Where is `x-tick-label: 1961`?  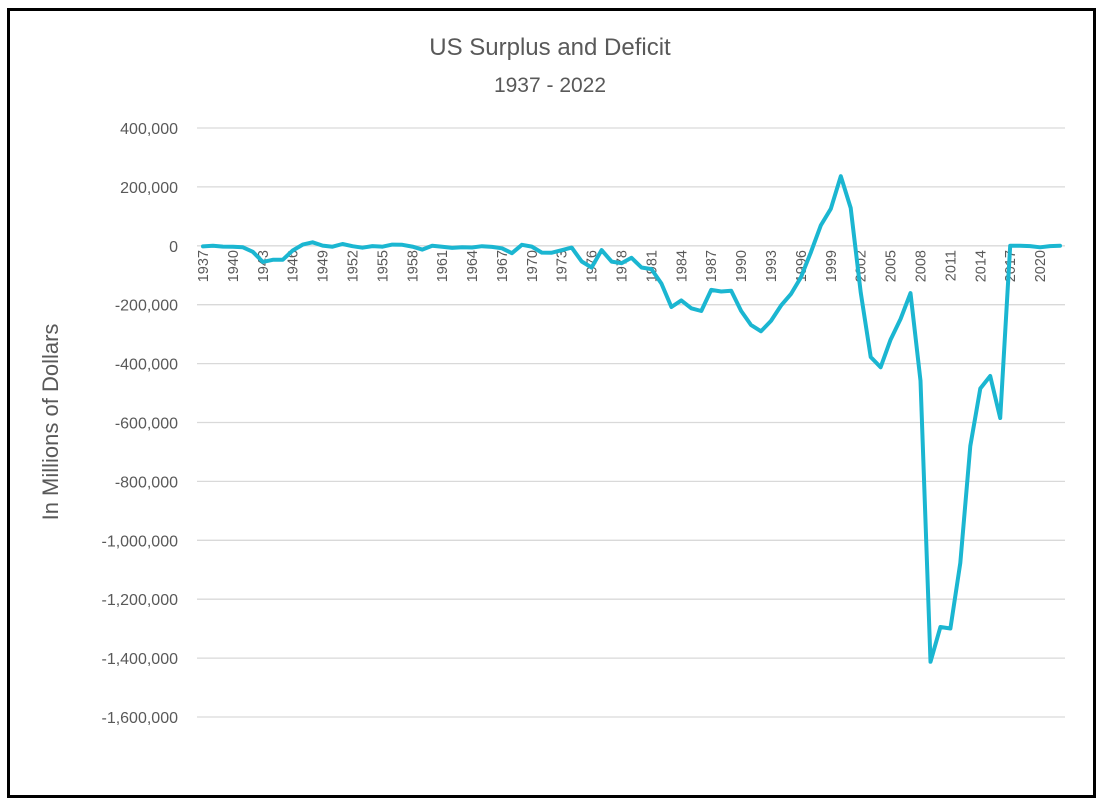
x-tick-label: 1961 is located at coordinates (443, 266).